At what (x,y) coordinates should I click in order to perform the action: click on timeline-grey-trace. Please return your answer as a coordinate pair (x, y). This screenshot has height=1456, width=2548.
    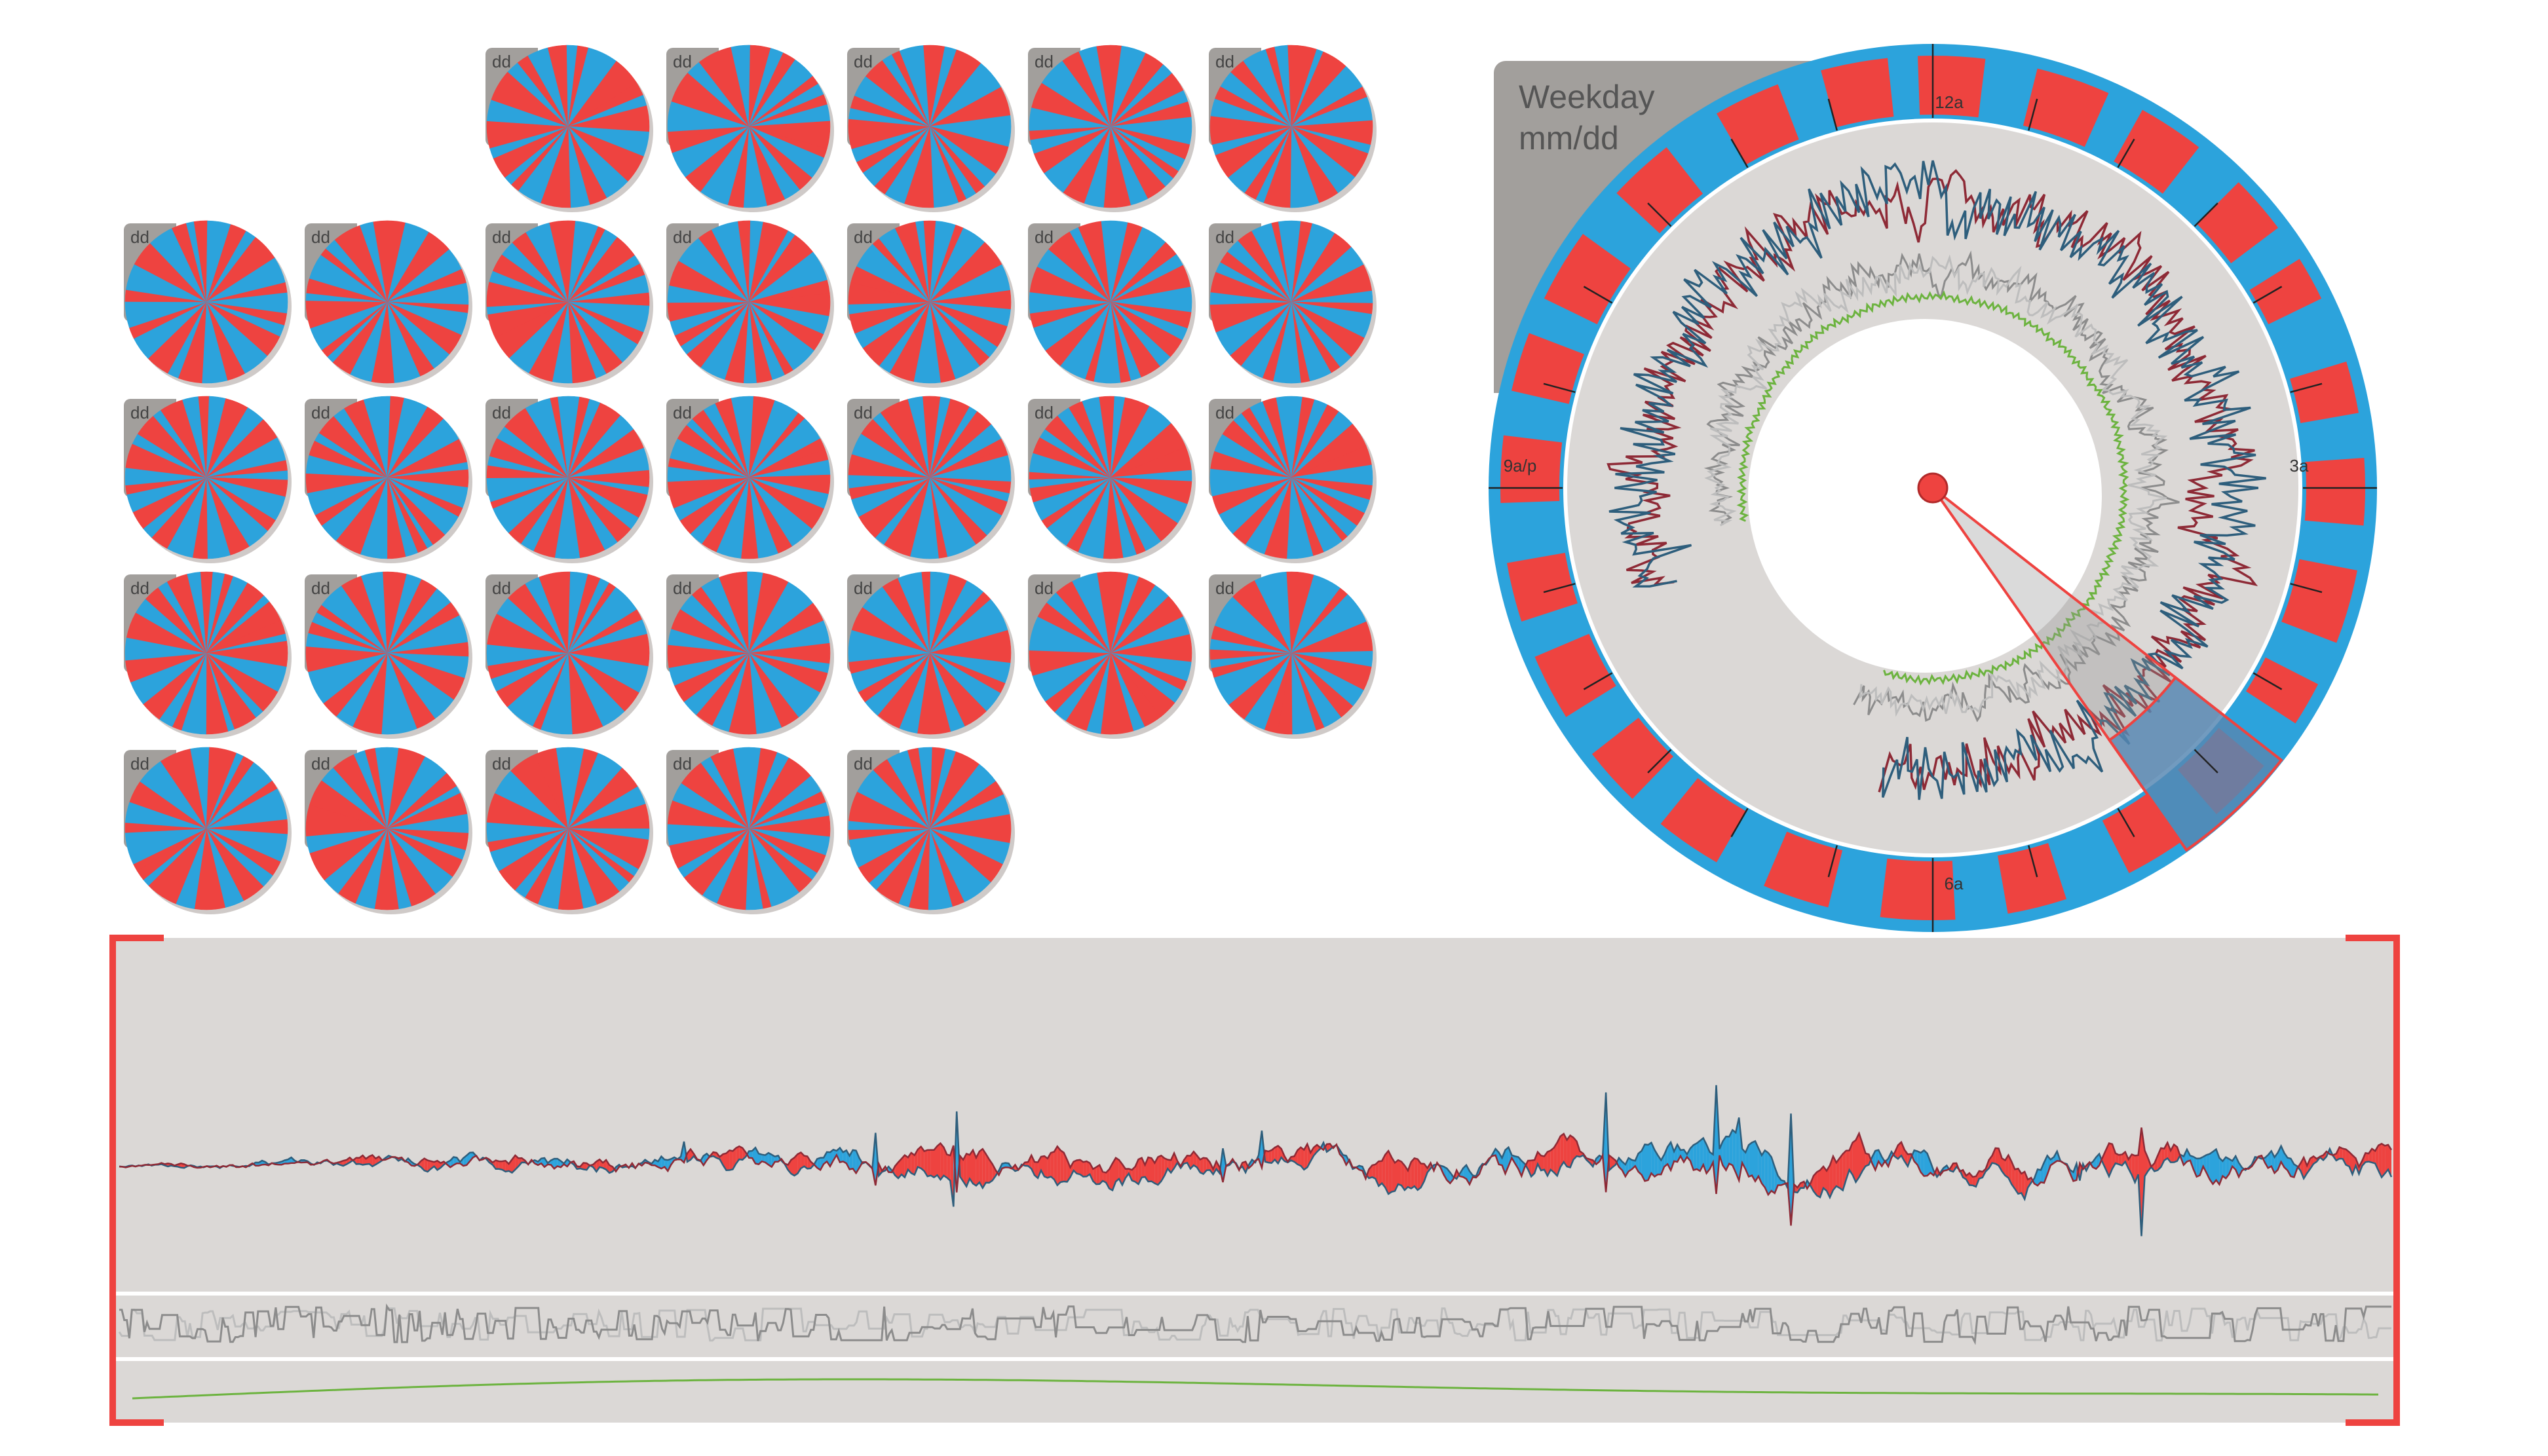
    Looking at the image, I should click on (1255, 1324).